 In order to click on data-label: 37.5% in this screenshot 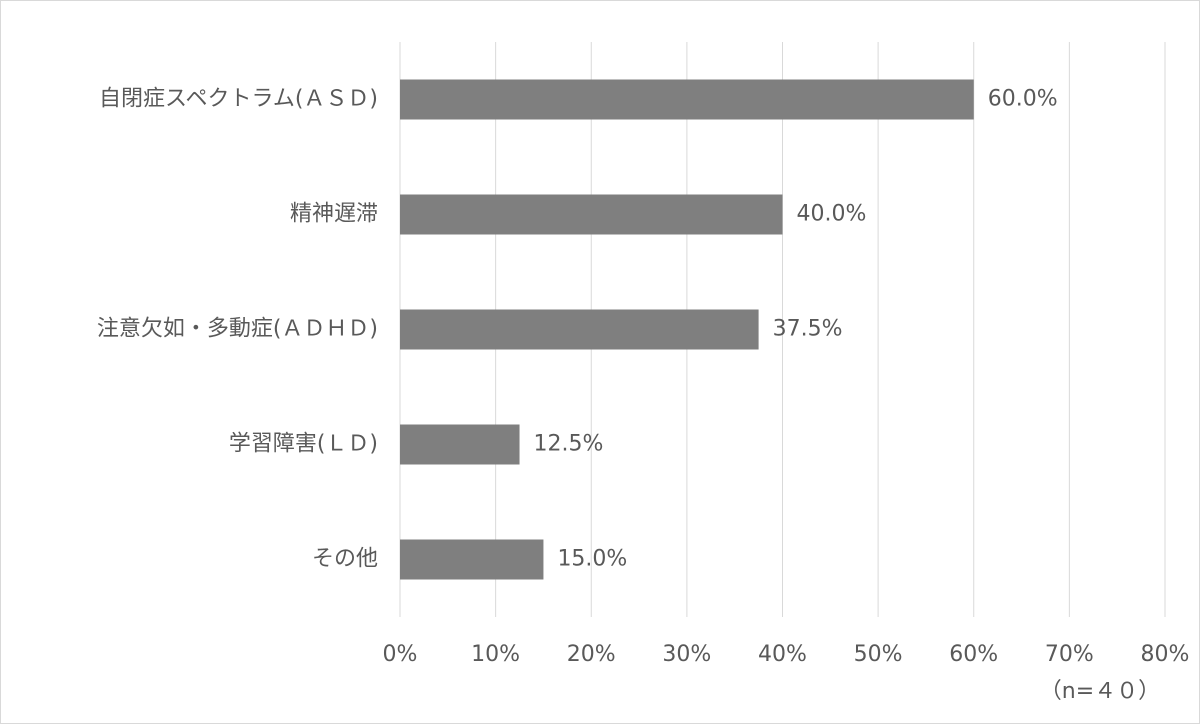, I will do `click(808, 329)`.